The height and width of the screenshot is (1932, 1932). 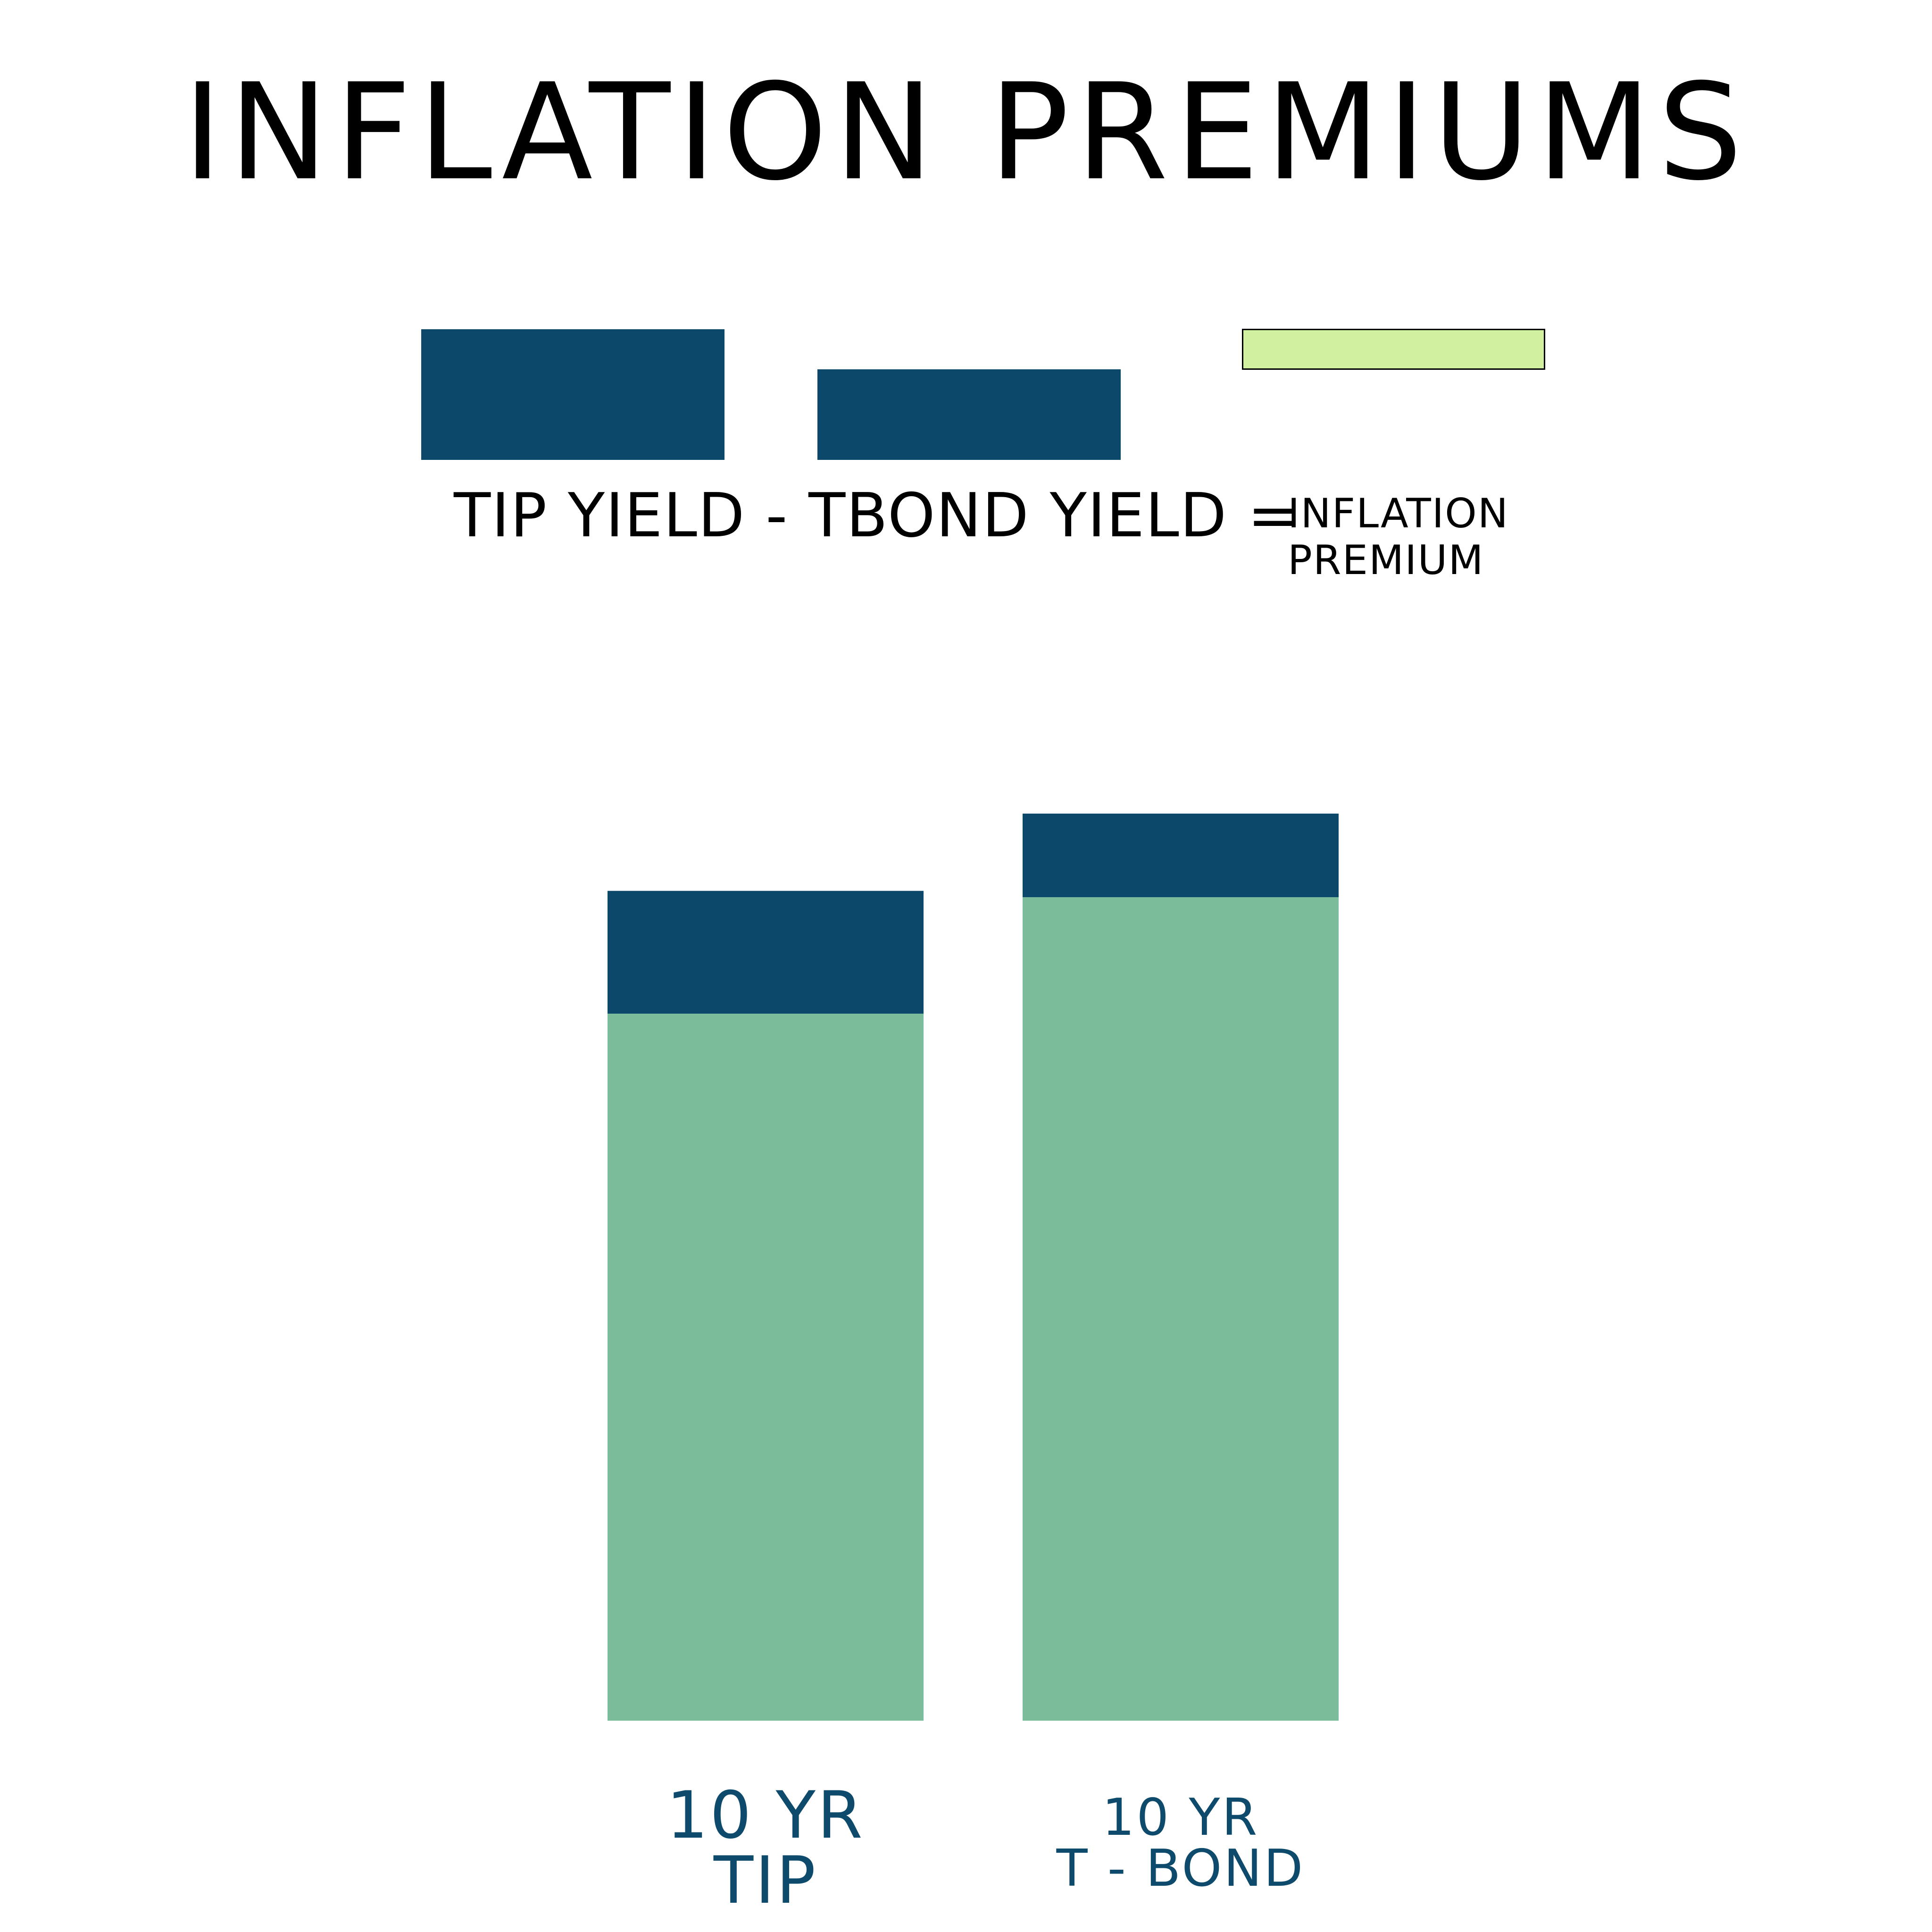 What do you see at coordinates (1180, 1817) in the screenshot?
I see `x-label-tbond-line1: 10 YR` at bounding box center [1180, 1817].